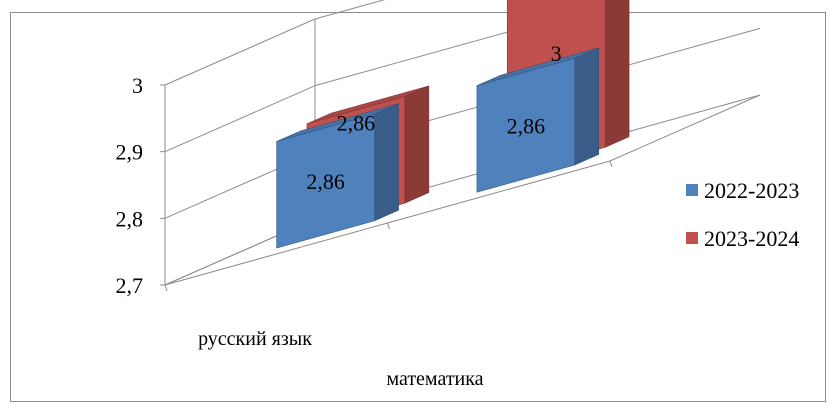 The height and width of the screenshot is (409, 833). I want to click on legend-label: 2022-2023, so click(751, 190).